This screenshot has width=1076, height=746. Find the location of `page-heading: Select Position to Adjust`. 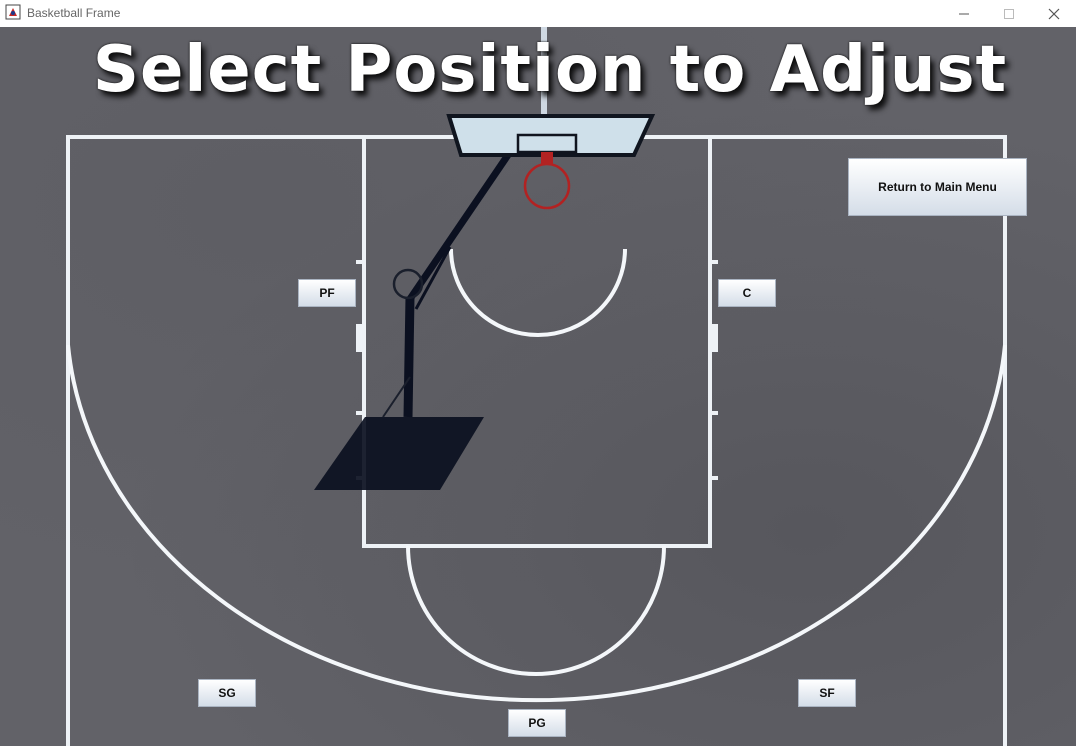

page-heading: Select Position to Adjust is located at coordinates (550, 70).